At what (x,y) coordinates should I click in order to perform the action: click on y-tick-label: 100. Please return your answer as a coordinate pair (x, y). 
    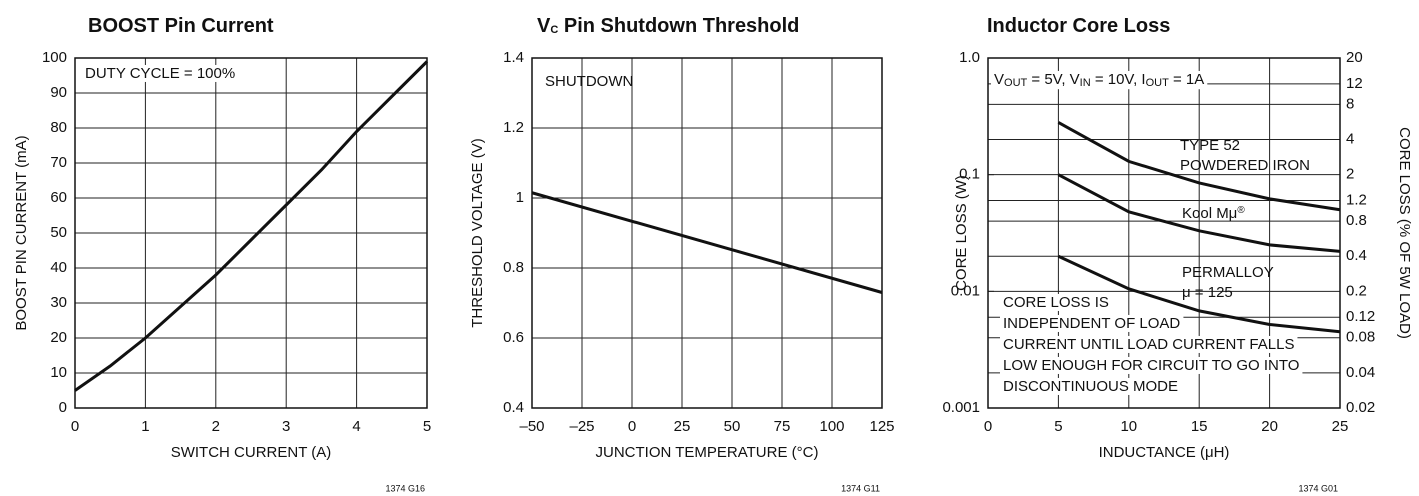
    Looking at the image, I should click on (54, 57).